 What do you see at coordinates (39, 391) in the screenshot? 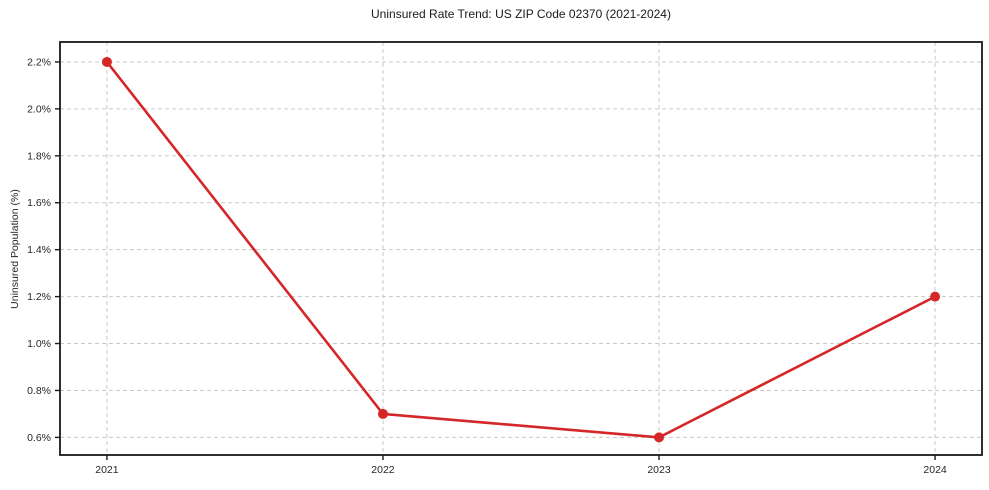
I see `y-tick-label: 0.8%` at bounding box center [39, 391].